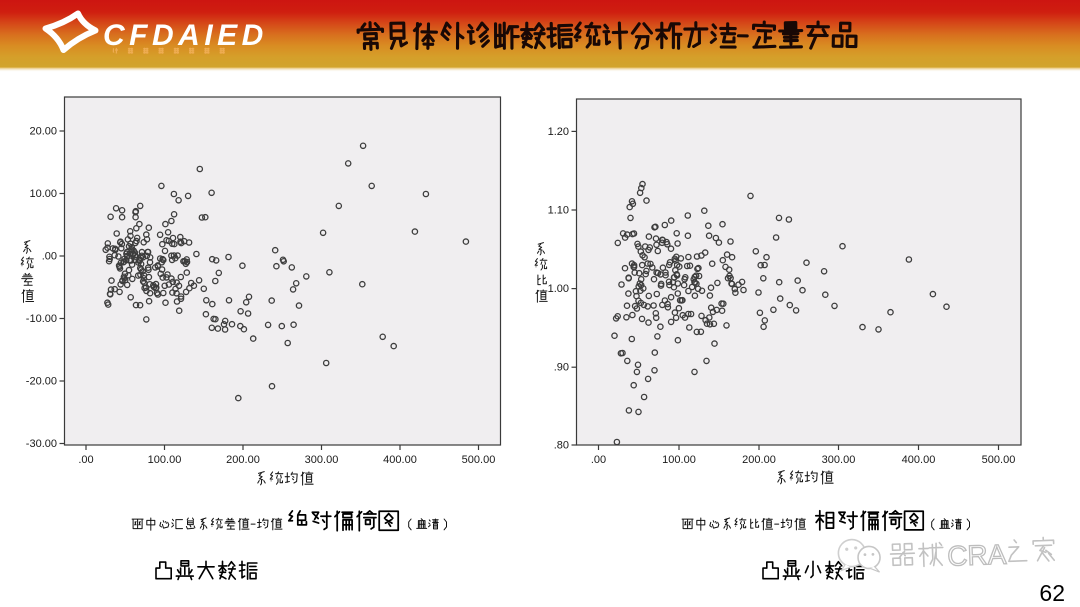 The width and height of the screenshot is (1080, 607). Describe the element at coordinates (558, 132) in the screenshot. I see `svg-text: 1.20` at that location.